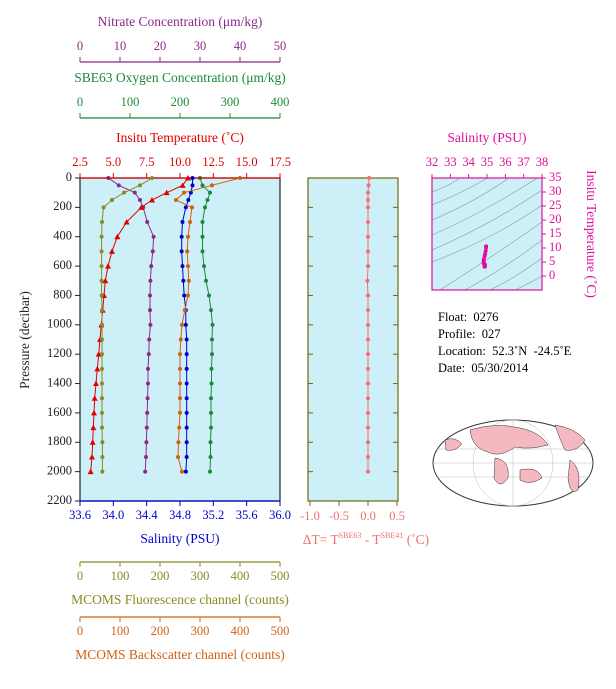 The width and height of the screenshot is (616, 689). Describe the element at coordinates (62, 236) in the screenshot. I see `y-tick-label: 400` at that location.